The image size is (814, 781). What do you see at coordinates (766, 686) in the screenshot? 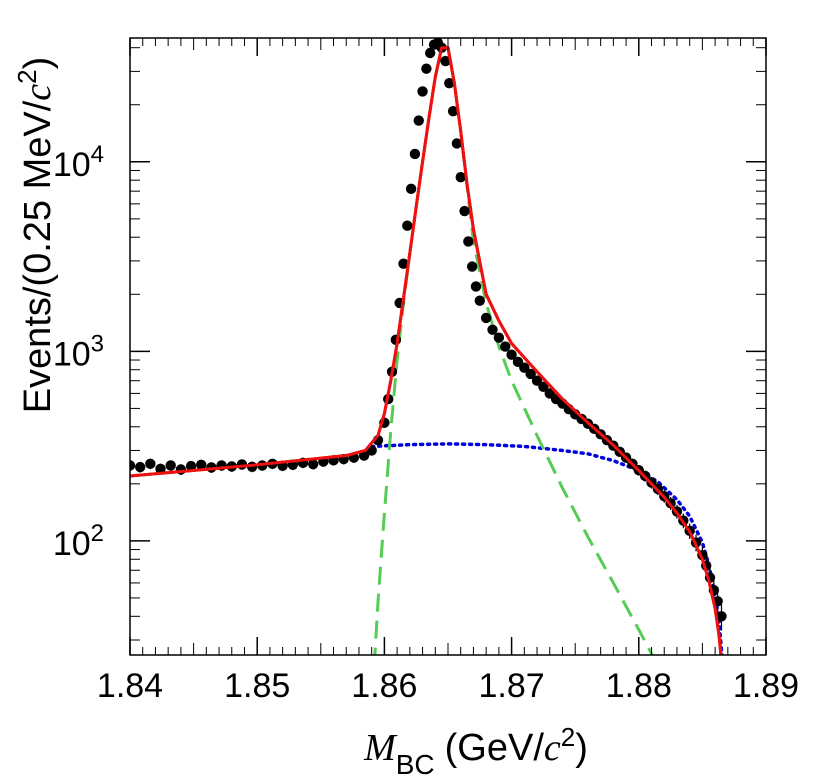
I see `x-tick-label: 1.89` at bounding box center [766, 686].